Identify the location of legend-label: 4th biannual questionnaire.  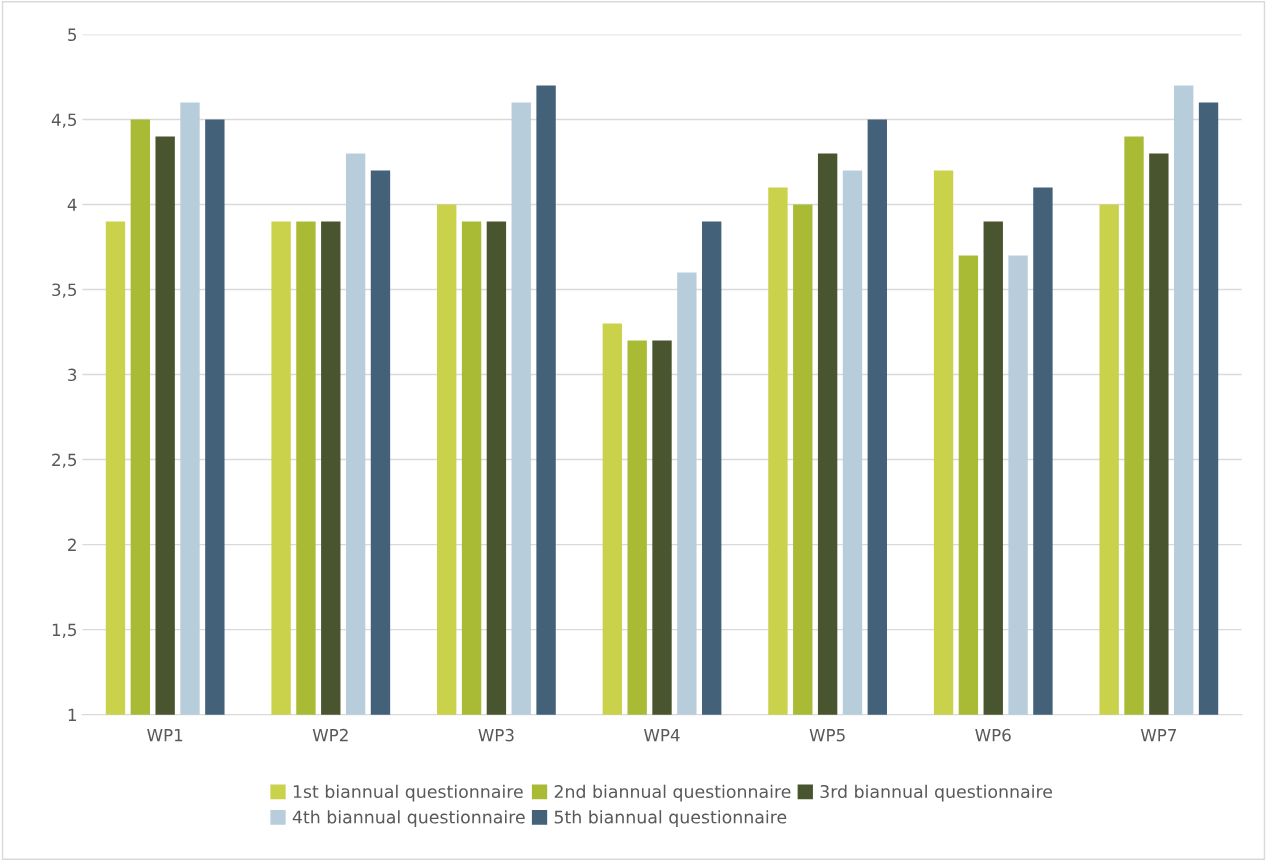
(408, 818).